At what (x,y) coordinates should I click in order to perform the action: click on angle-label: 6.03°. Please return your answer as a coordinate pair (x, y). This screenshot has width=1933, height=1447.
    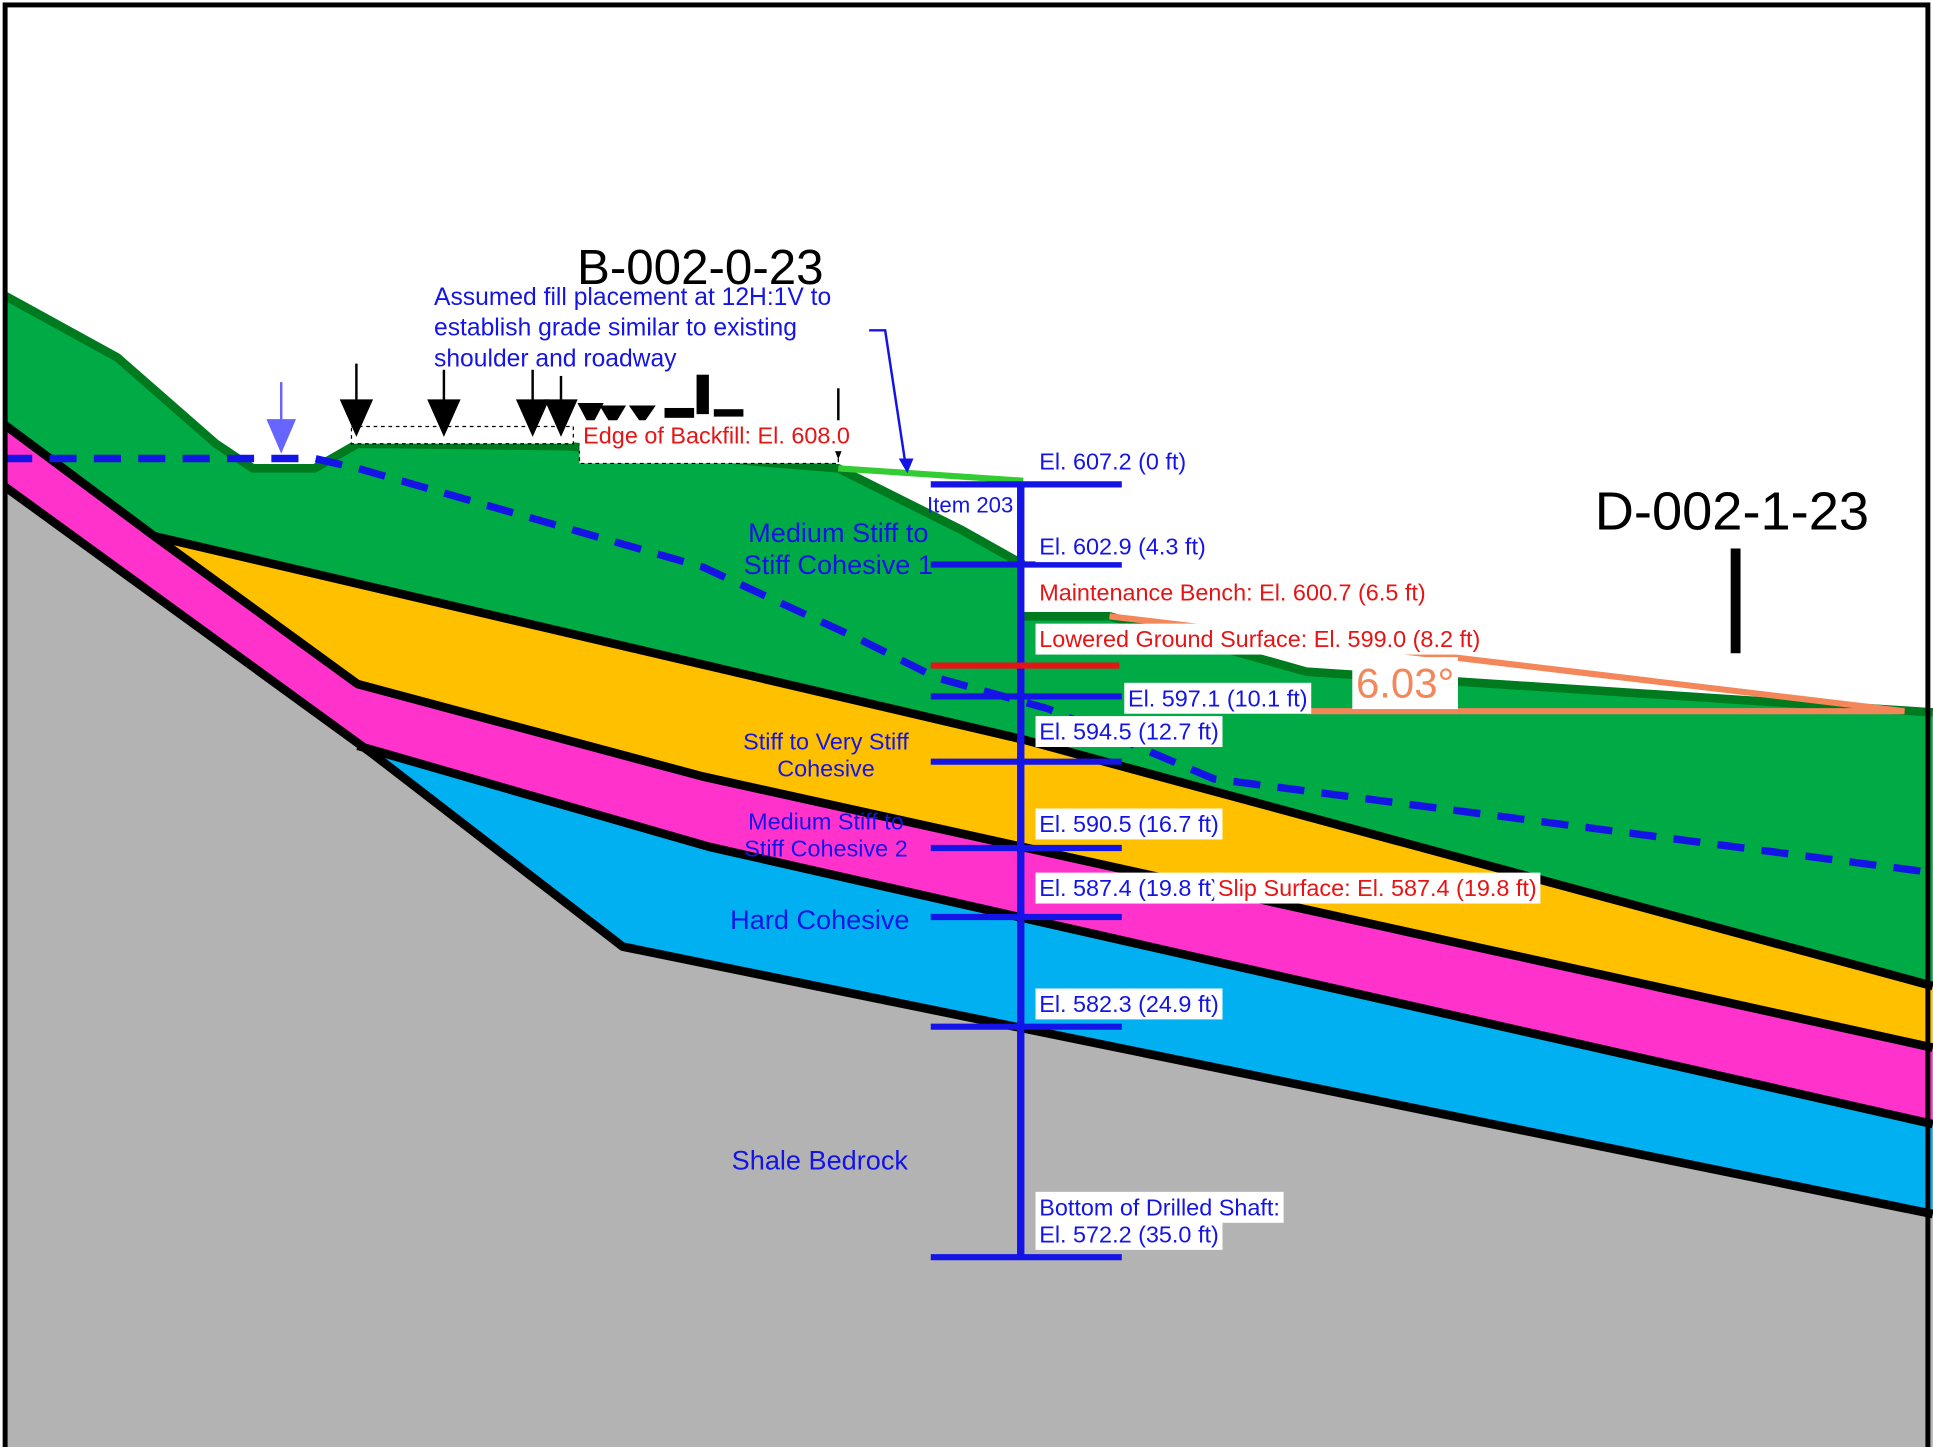
    Looking at the image, I should click on (1405, 683).